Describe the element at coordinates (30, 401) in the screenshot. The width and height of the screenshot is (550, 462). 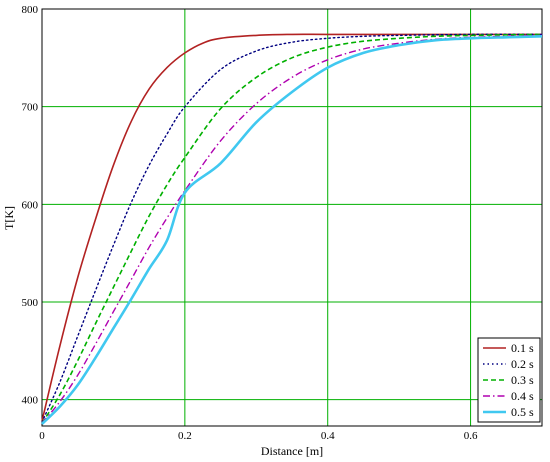
I see `y-tick-label: 400` at that location.